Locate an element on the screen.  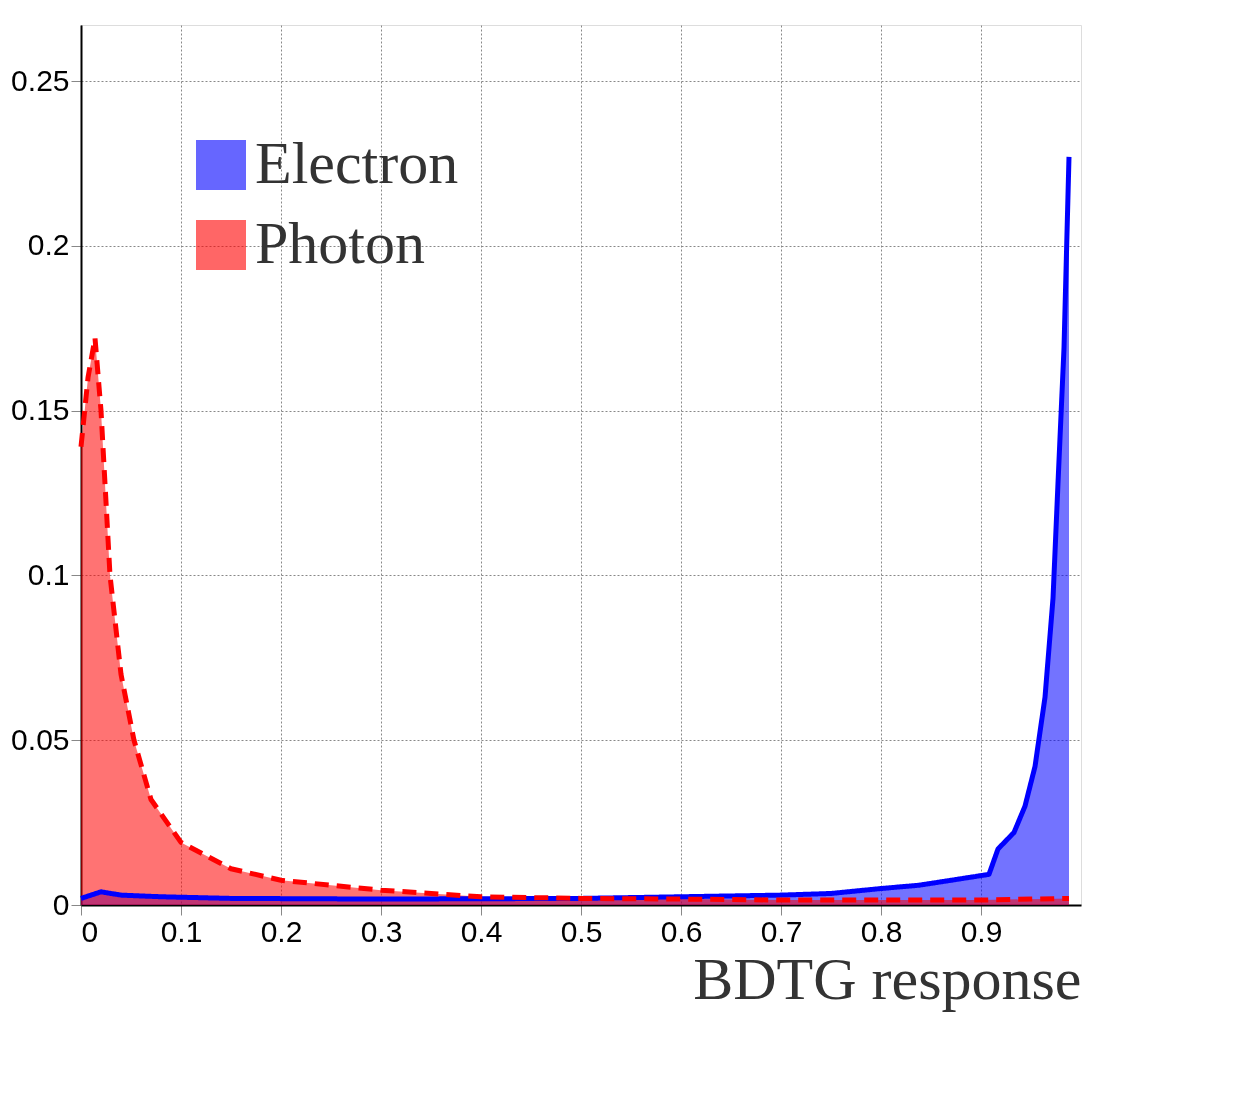
x-tick-label: 0.4 is located at coordinates (481, 931).